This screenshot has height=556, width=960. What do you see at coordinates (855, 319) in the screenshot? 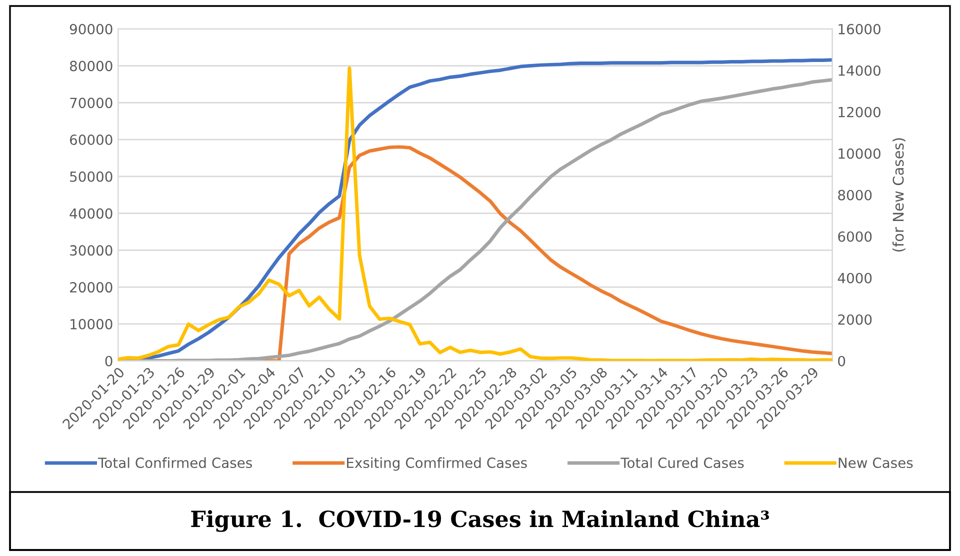
I see `y2-tick-label: 2000` at bounding box center [855, 319].